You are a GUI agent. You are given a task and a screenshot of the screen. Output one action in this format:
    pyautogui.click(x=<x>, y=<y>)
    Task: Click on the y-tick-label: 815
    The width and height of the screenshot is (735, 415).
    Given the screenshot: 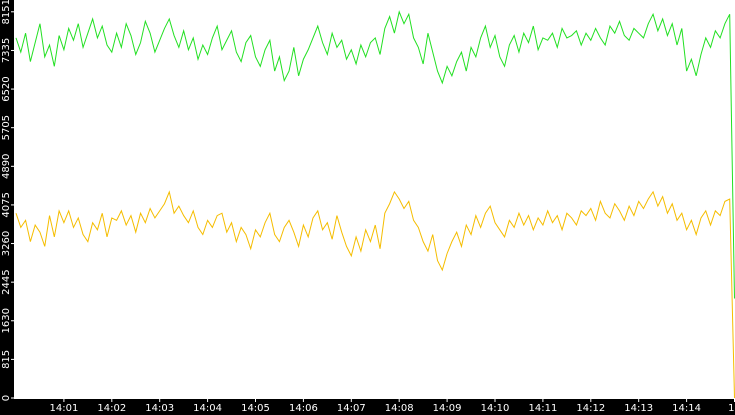 What is the action you would take?
    pyautogui.click(x=6, y=359)
    